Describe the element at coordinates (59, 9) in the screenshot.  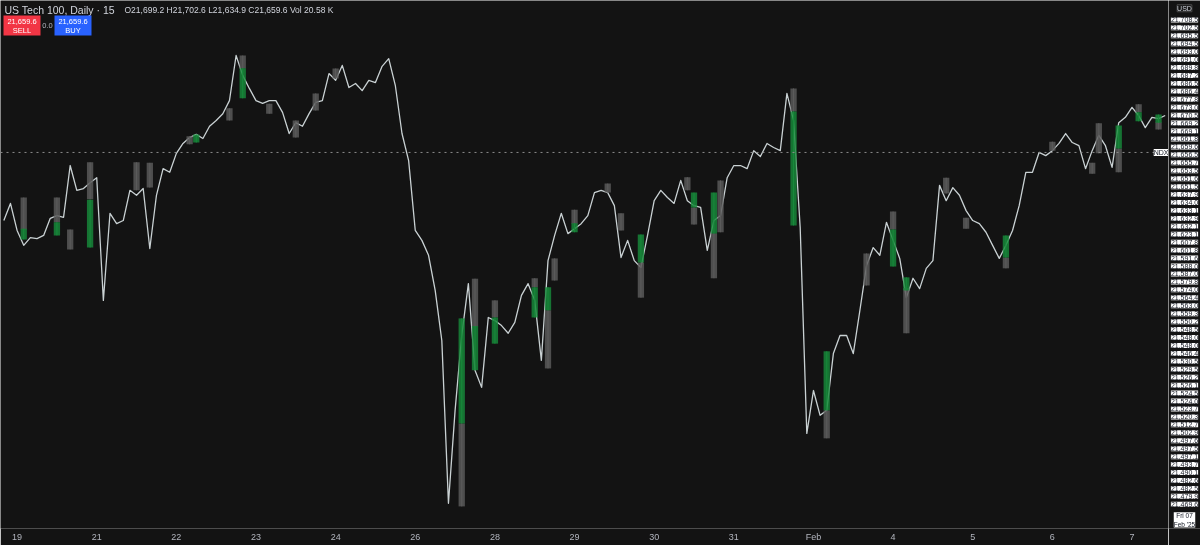
I see `chart-title: US Tech 100, Daily · 15` at that location.